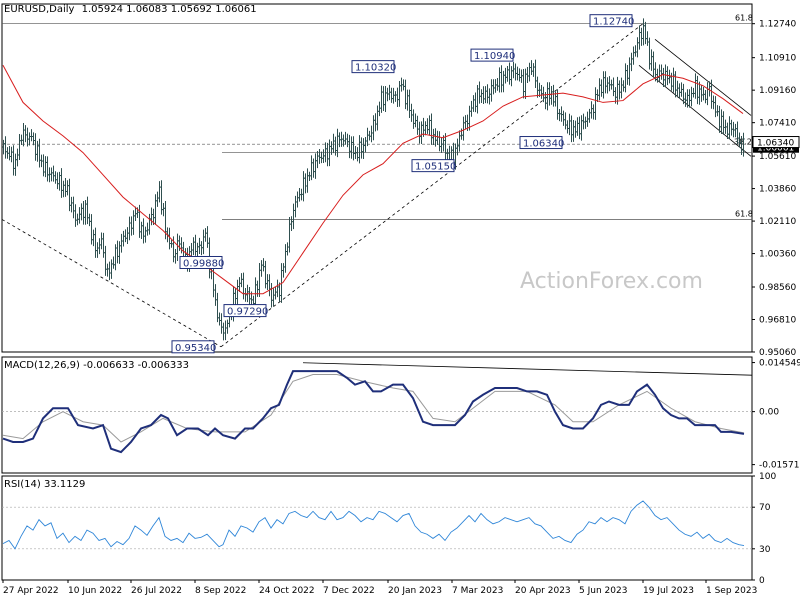  I want to click on macd-trendline, so click(527, 369).